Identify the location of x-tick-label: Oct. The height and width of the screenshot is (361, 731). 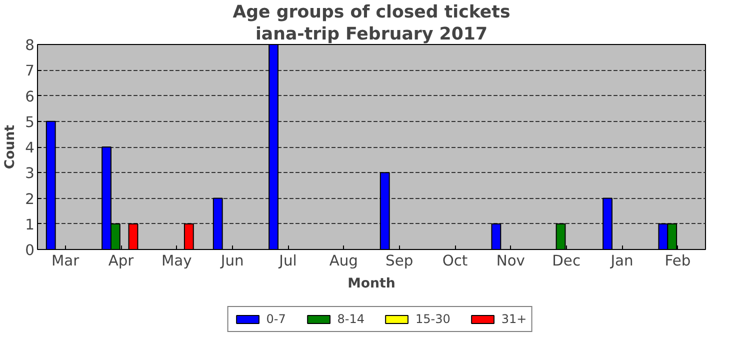
(455, 261).